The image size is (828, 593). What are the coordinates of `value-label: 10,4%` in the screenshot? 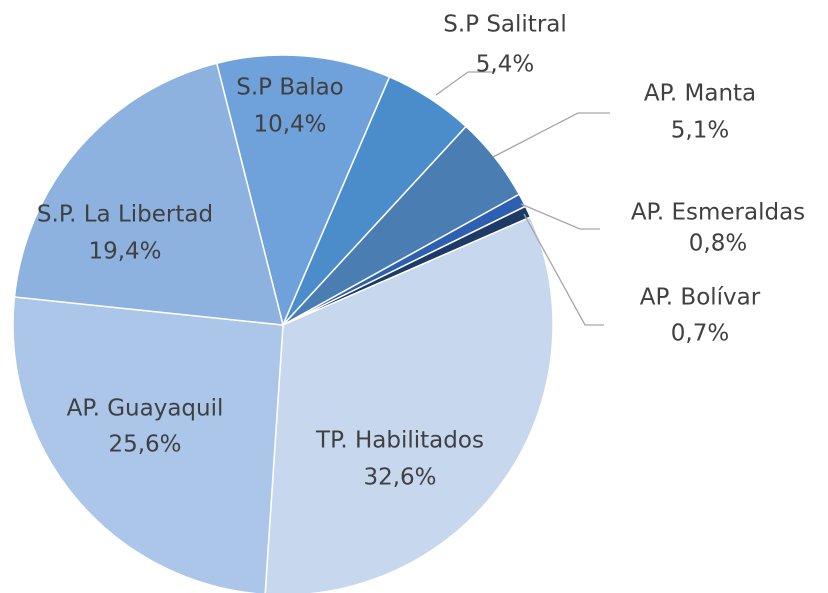 It's located at (289, 125).